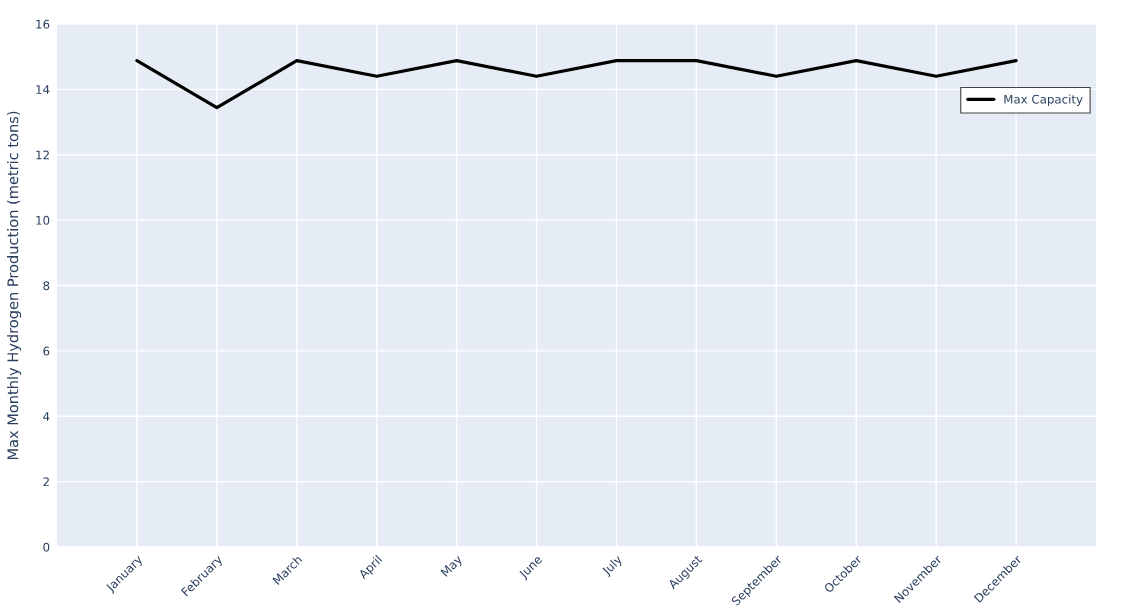  I want to click on y-tick-label: 0, so click(46, 547).